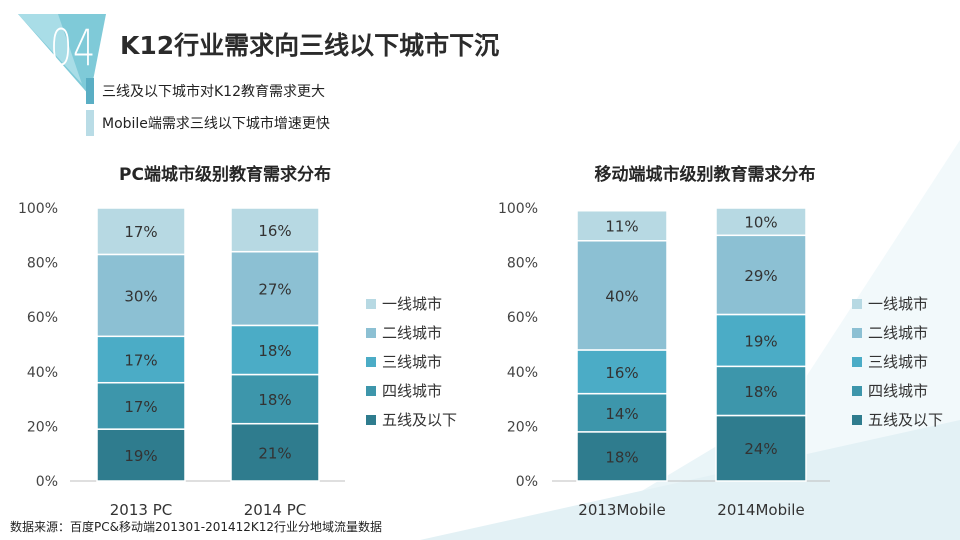 The image size is (960, 540). Describe the element at coordinates (621, 510) in the screenshot. I see `mobile-category-label: 2013Mobile` at that location.